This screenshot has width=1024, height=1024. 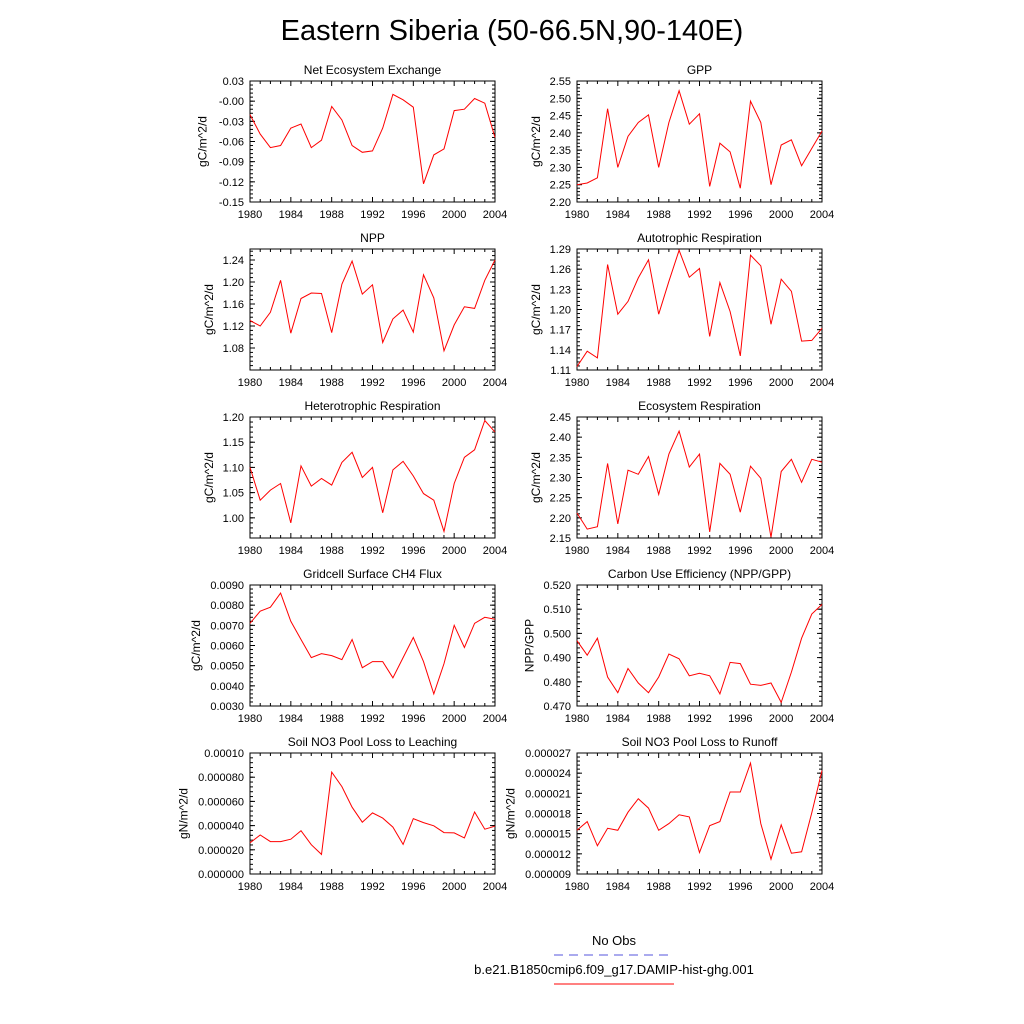 I want to click on y-tick-label: -0.09, so click(x=231, y=163).